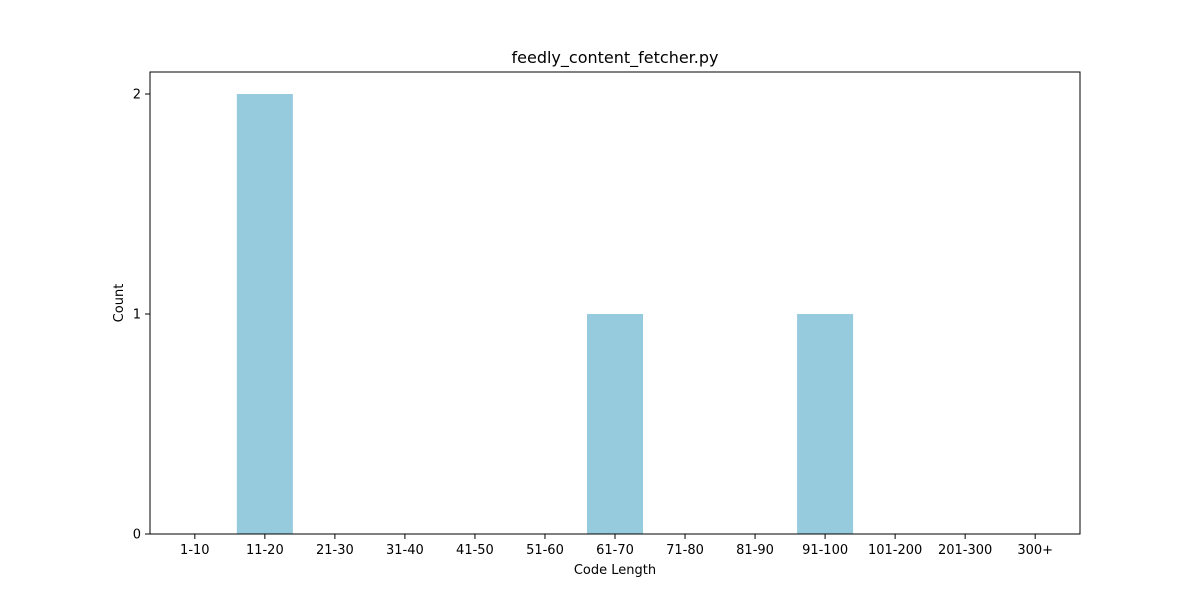 This screenshot has width=1200, height=600. What do you see at coordinates (335, 550) in the screenshot?
I see `x-tick-label: 21-30` at bounding box center [335, 550].